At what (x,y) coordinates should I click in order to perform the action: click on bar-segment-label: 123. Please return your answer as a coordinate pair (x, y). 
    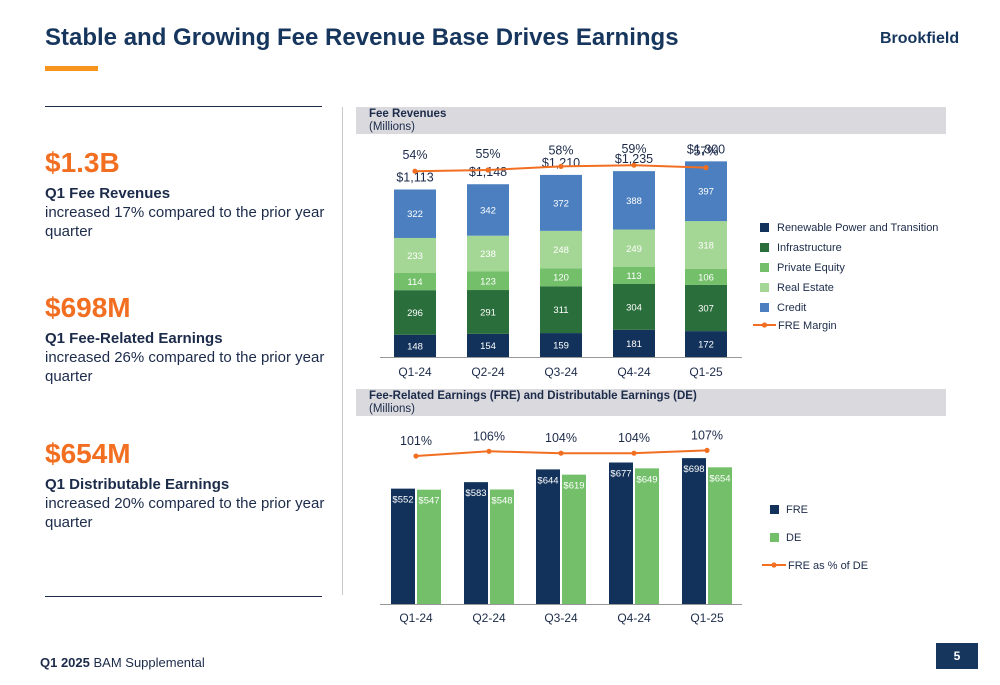
    Looking at the image, I should click on (488, 281).